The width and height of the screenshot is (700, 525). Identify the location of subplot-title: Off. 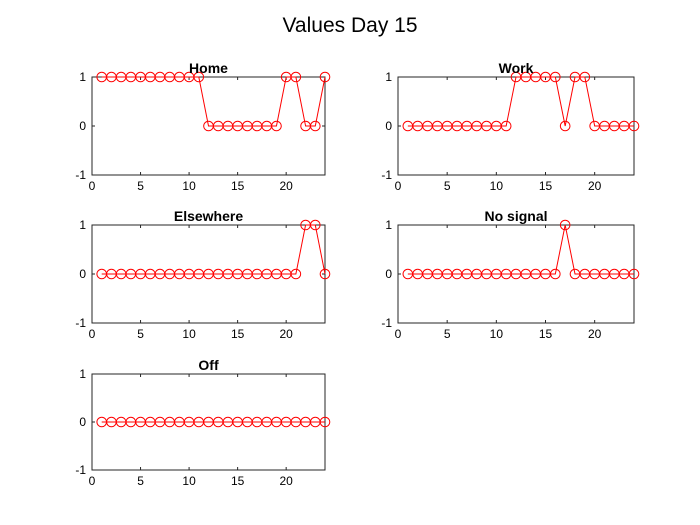
(208, 365).